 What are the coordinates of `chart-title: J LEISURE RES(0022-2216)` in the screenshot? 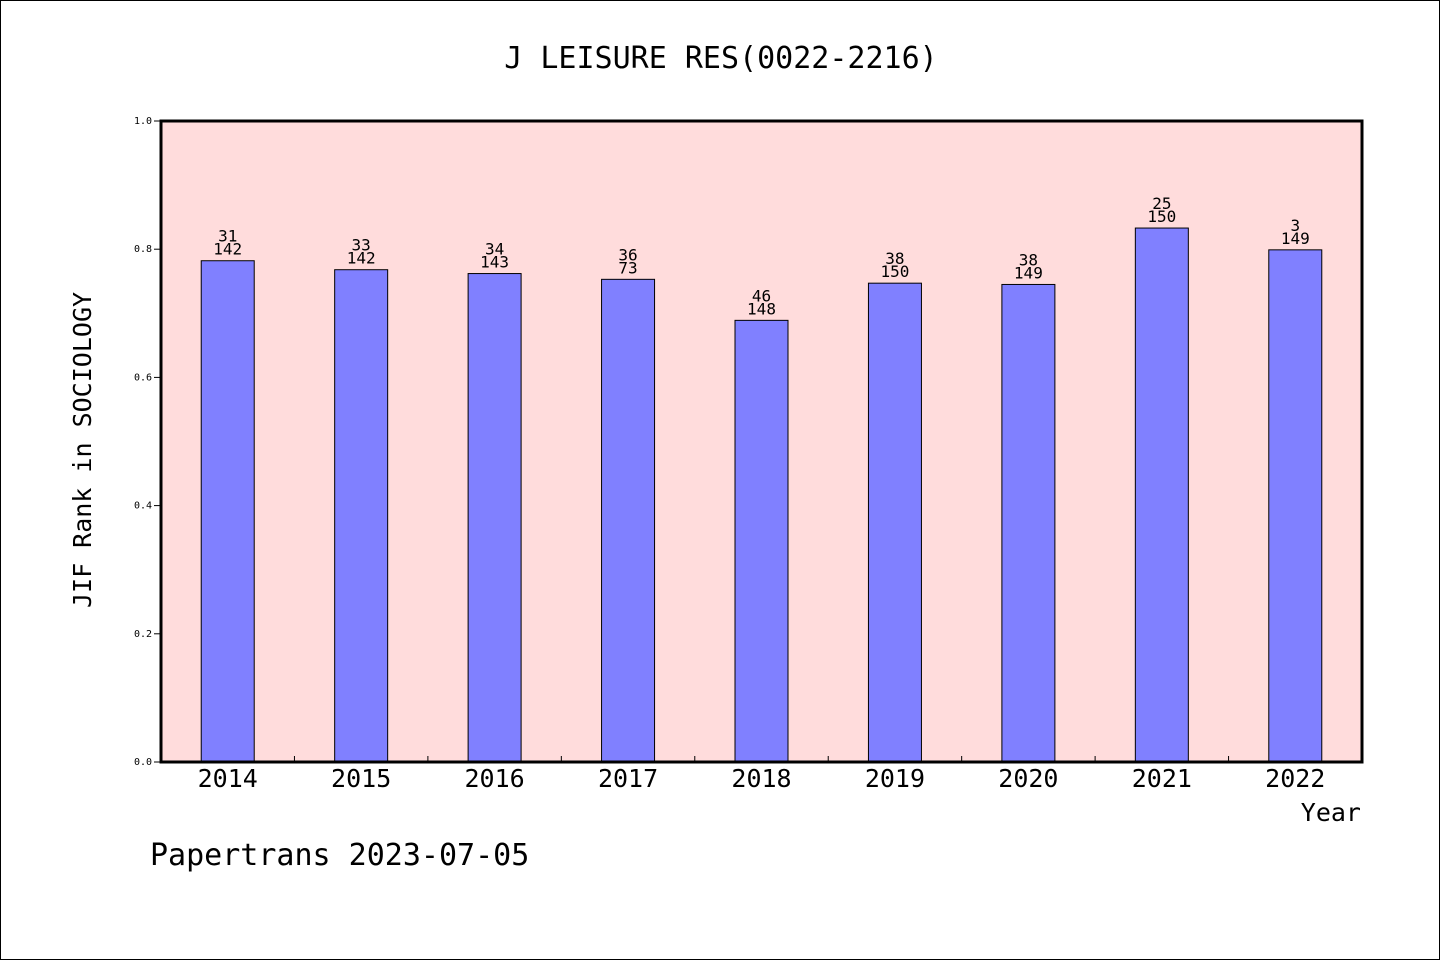 It's located at (720, 58).